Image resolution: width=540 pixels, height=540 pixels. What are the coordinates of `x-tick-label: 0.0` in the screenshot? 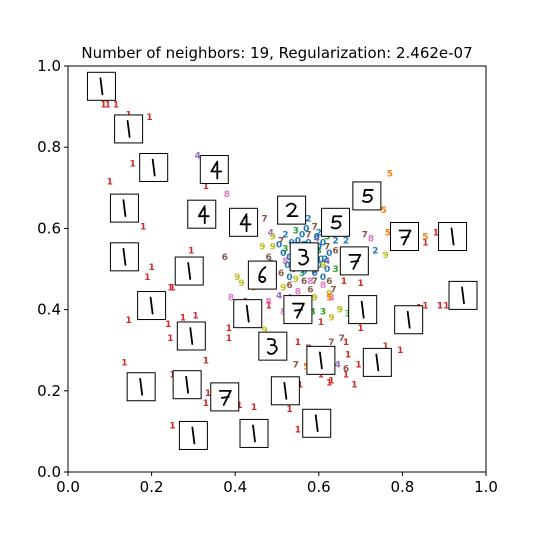 It's located at (68, 487).